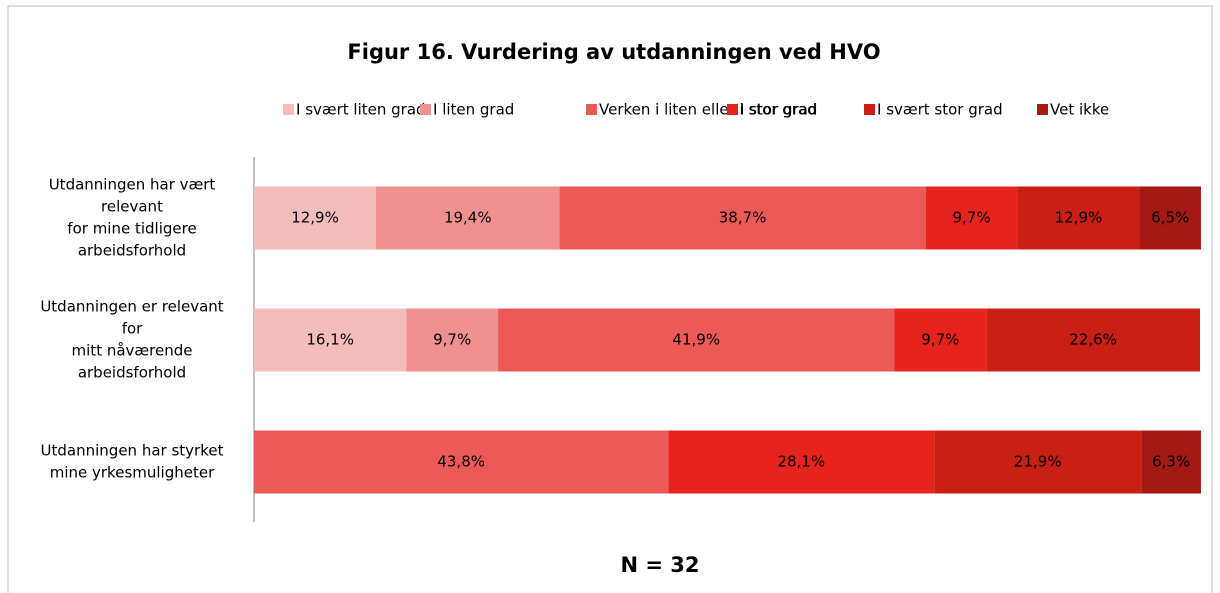  Describe the element at coordinates (132, 451) in the screenshot. I see `y-tick-label: Utdanningen har styrket` at that location.